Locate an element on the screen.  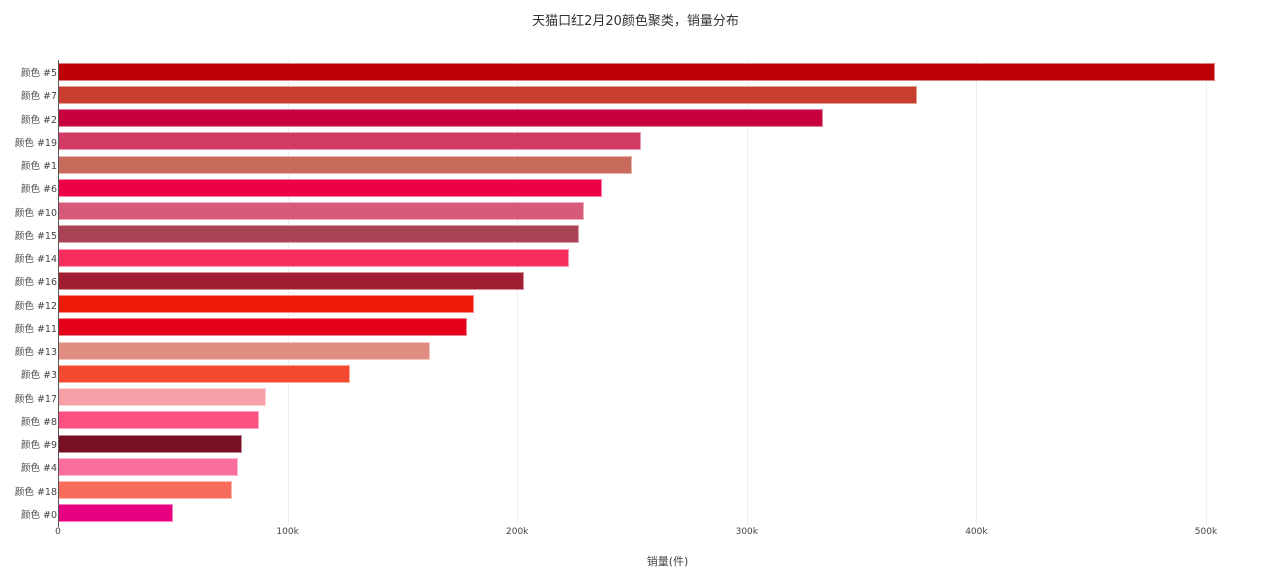
y-tick-label: 颜色 #13 is located at coordinates (35, 352).